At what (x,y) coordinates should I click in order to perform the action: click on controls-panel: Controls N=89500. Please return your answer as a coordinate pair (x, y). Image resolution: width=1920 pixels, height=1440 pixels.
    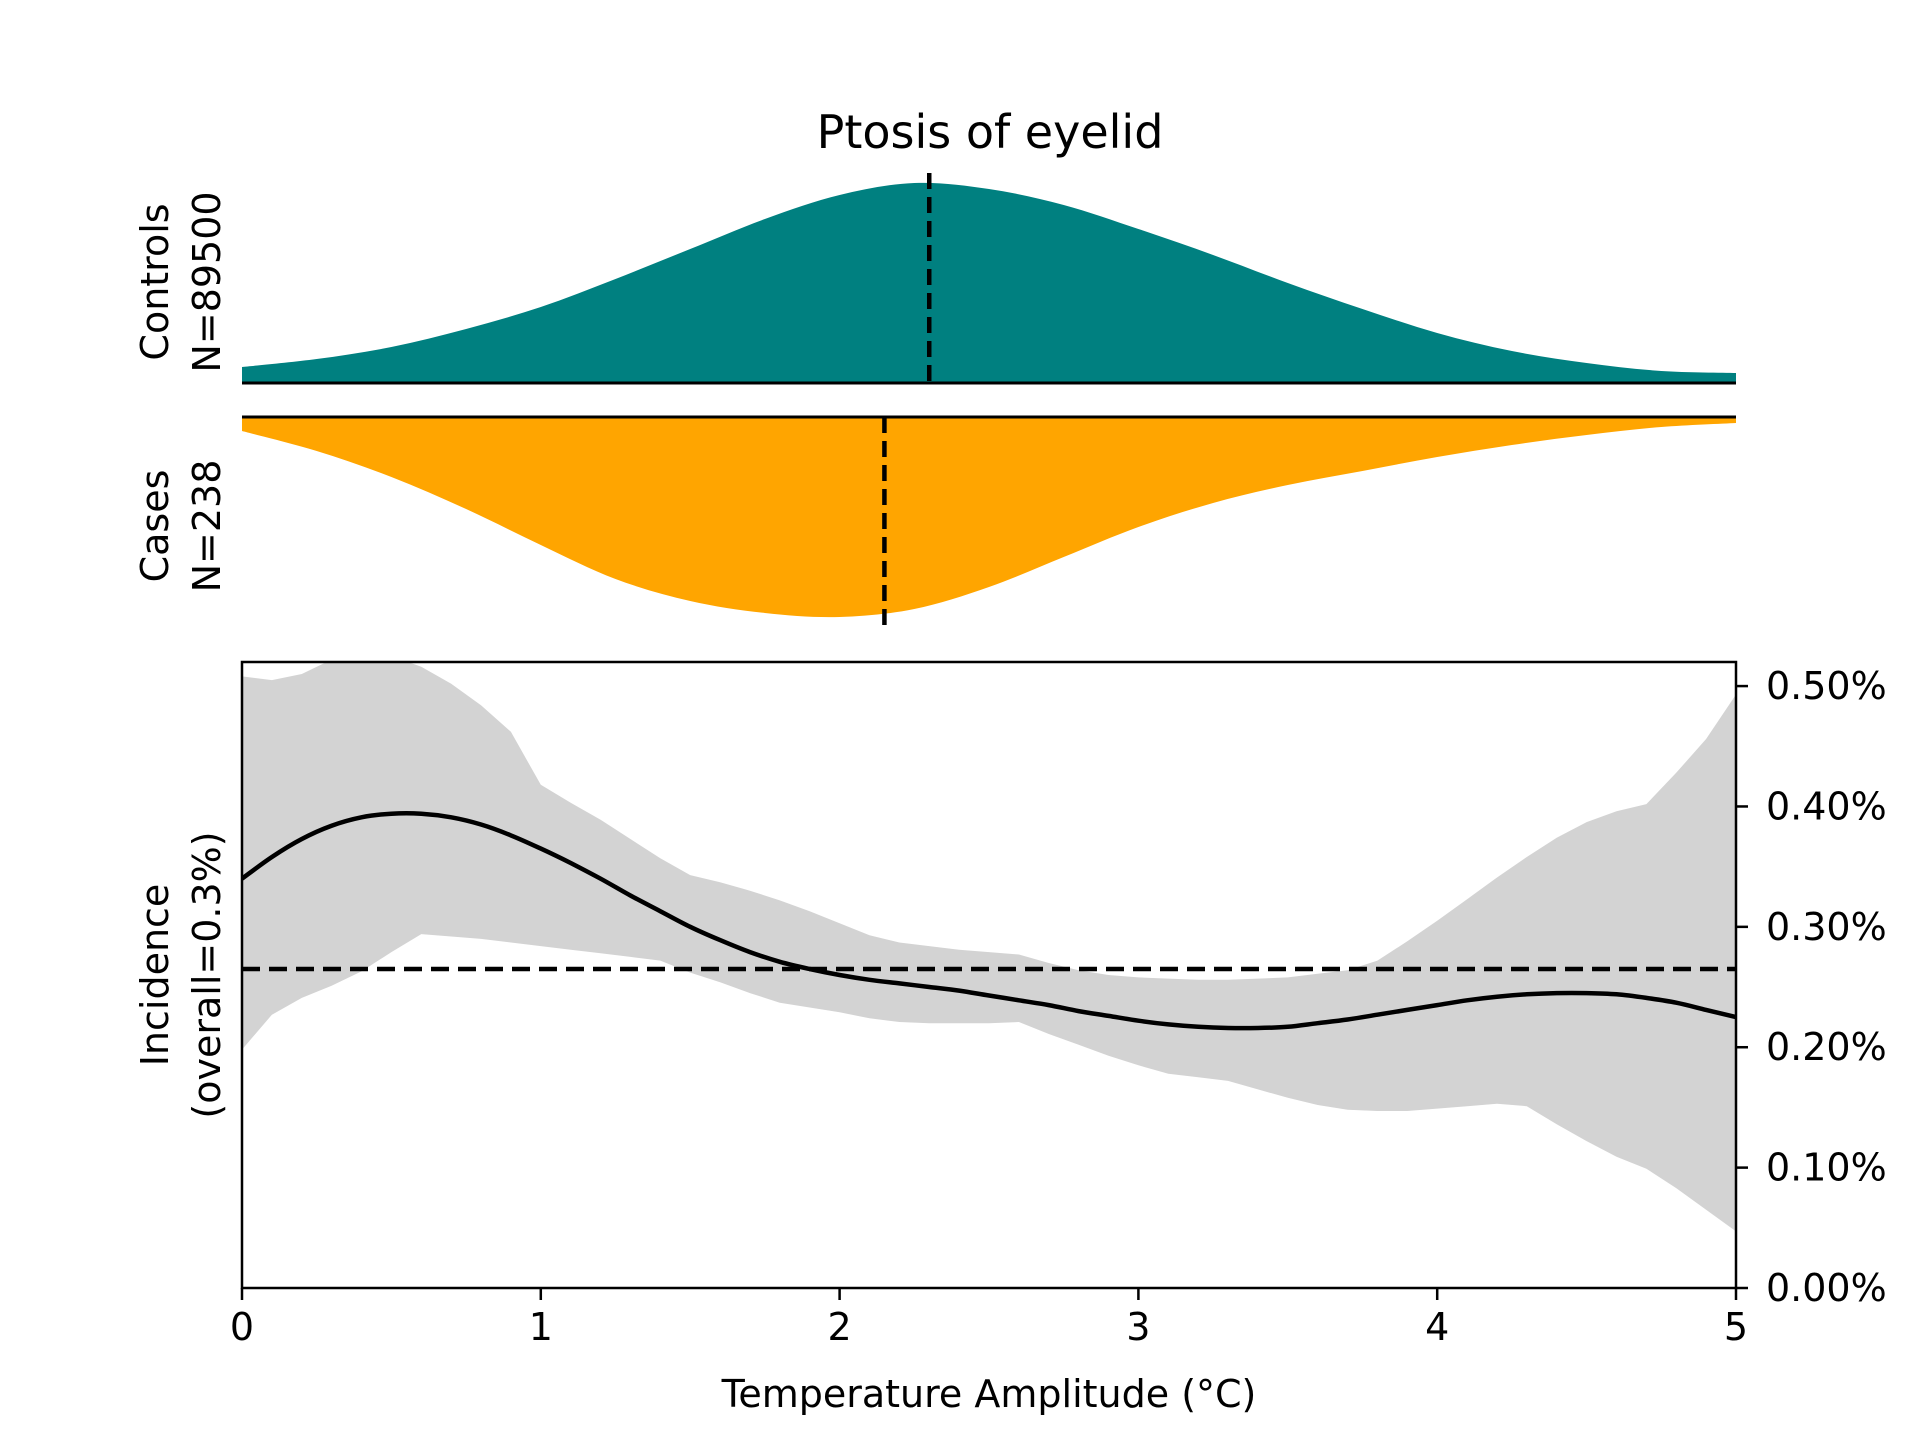
    Looking at the image, I should click on (934, 279).